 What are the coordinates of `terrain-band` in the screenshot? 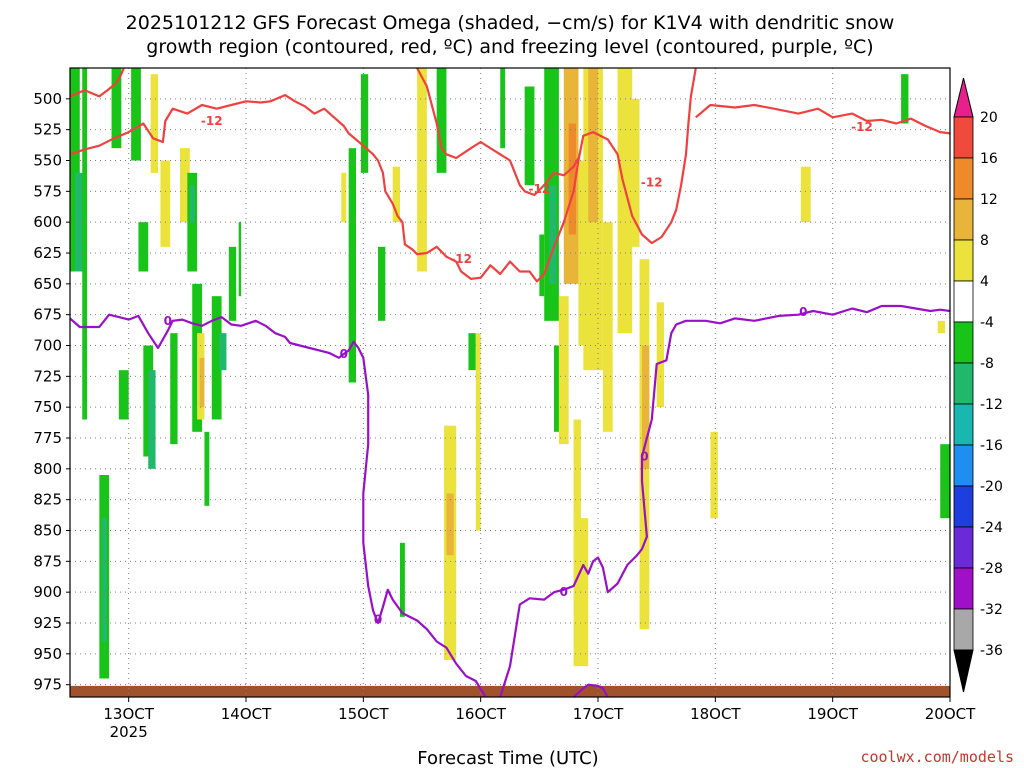 It's located at (510, 691).